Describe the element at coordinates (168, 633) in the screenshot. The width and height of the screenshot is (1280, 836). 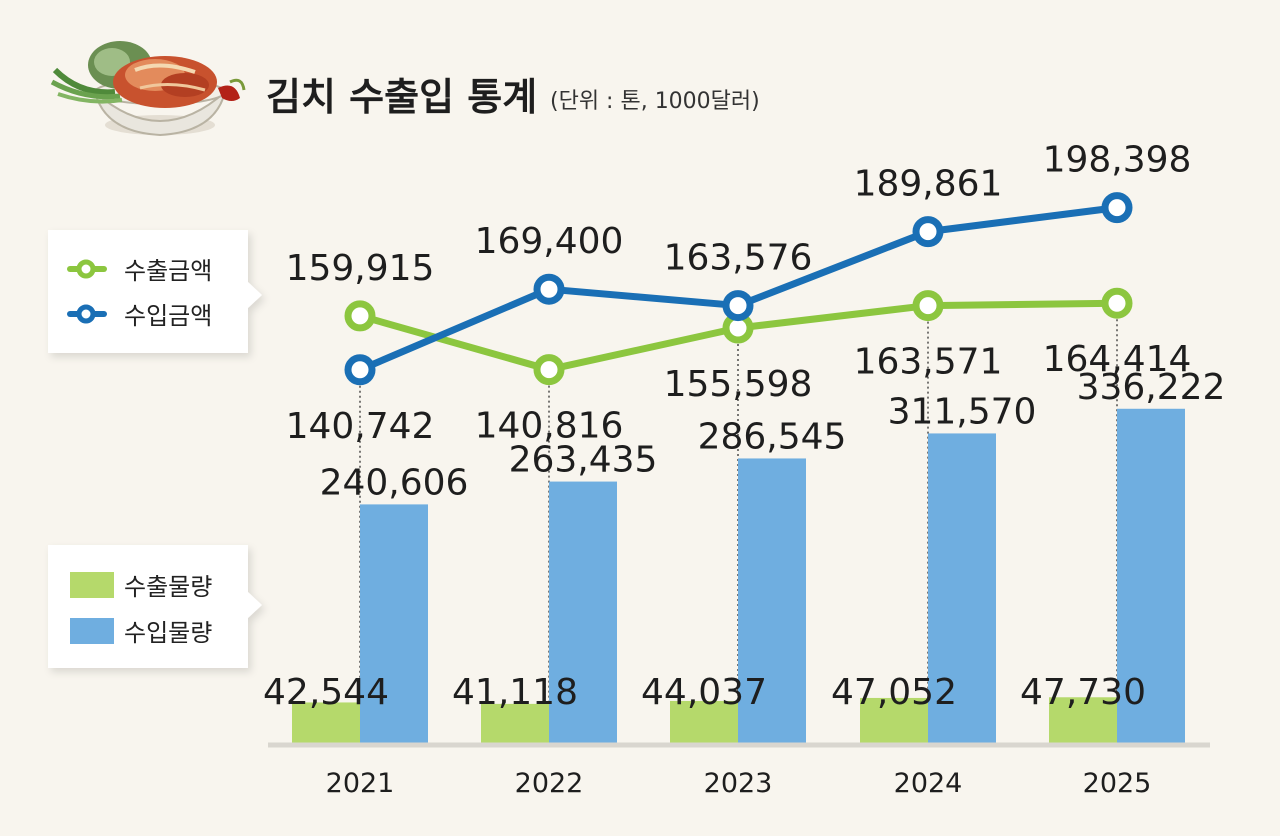
I see `legend-label-import-volume: 수입물량` at that location.